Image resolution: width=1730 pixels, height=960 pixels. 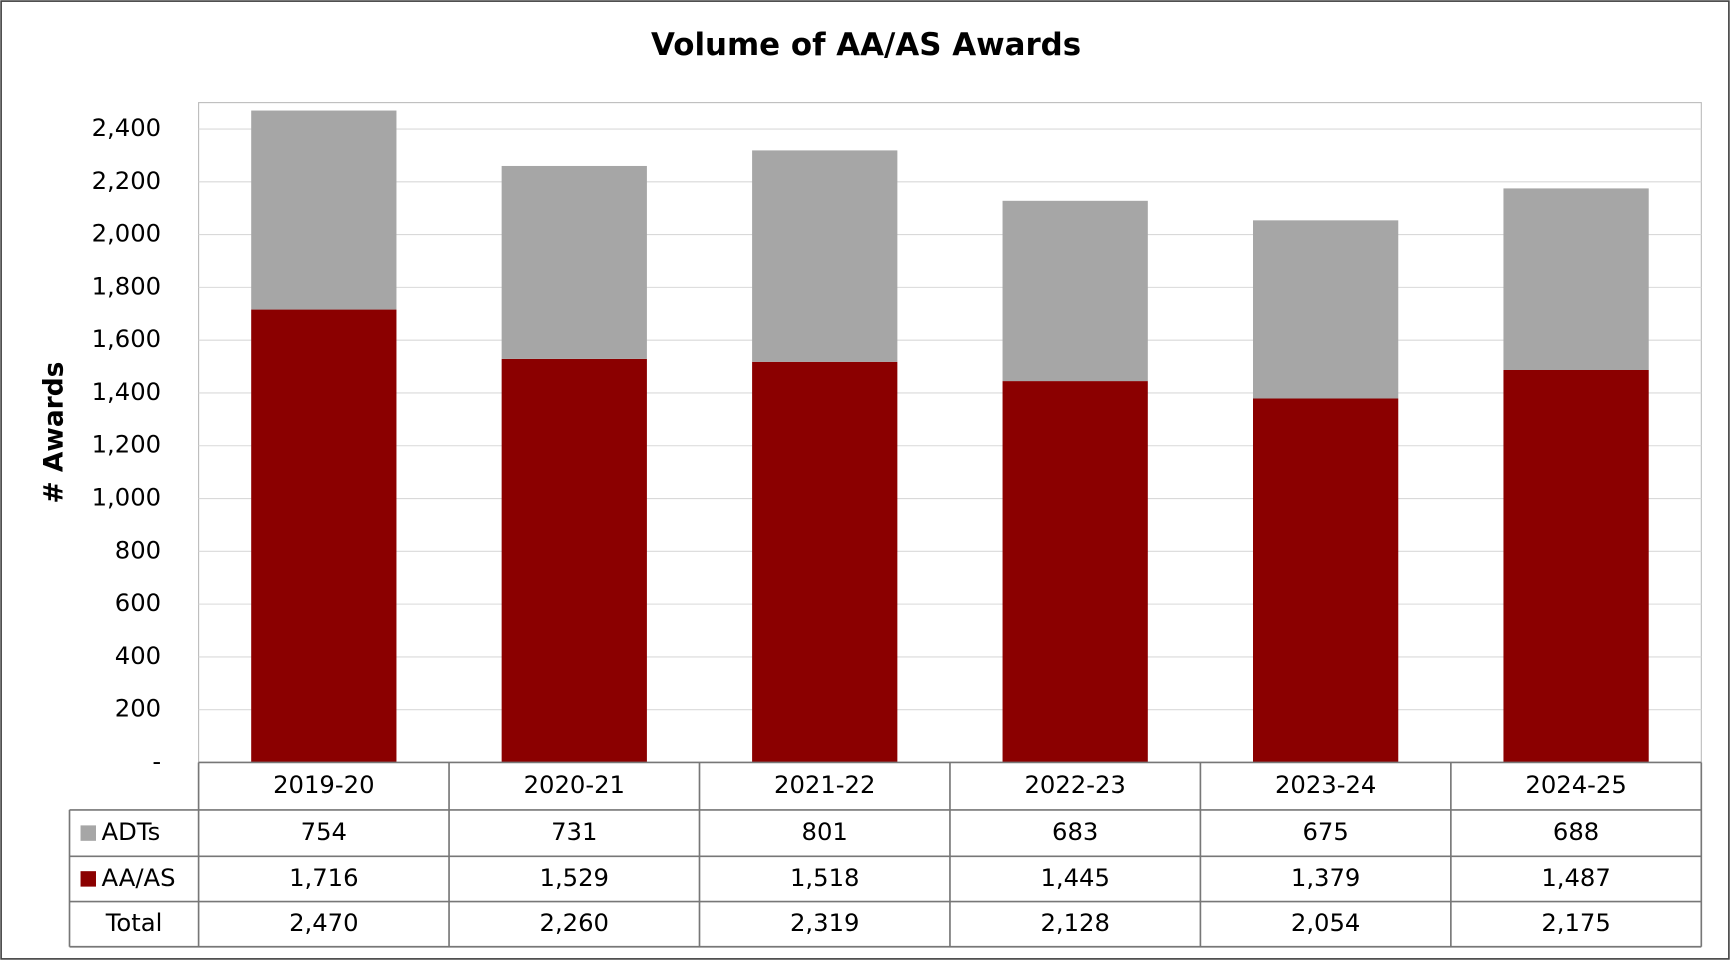 What do you see at coordinates (126, 391) in the screenshot?
I see `y-tick-label: 1,400` at bounding box center [126, 391].